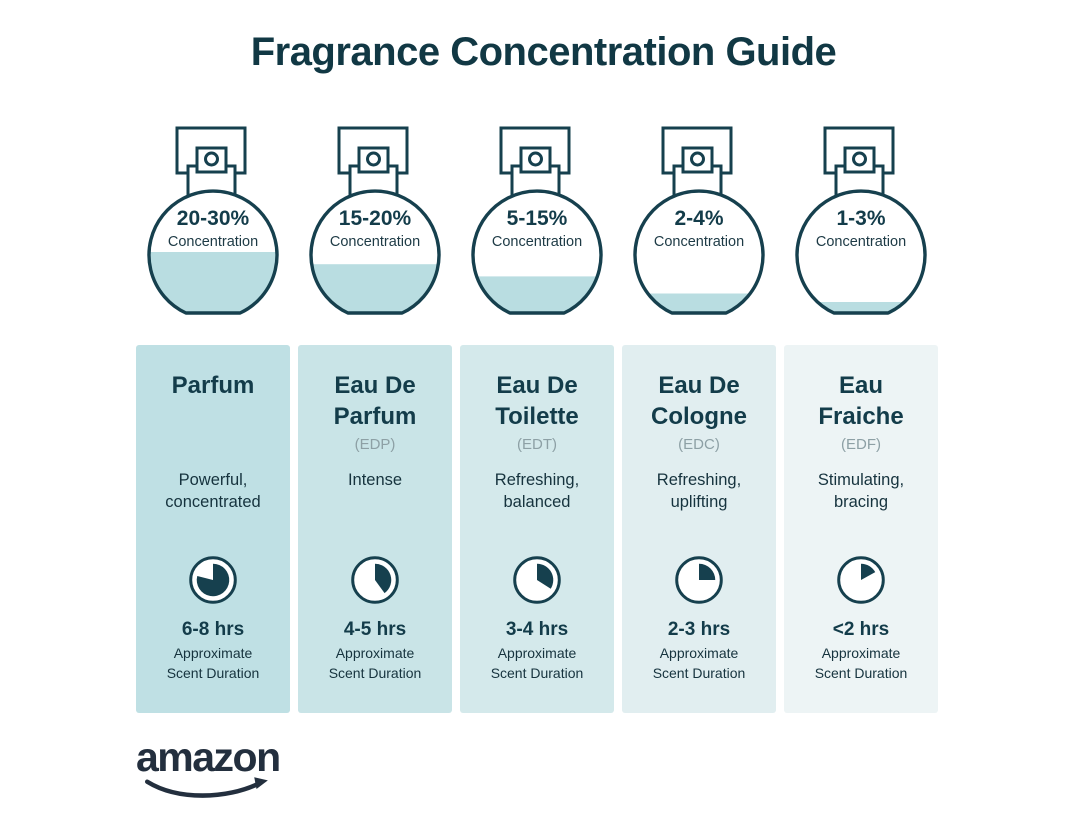 The height and width of the screenshot is (829, 1087). I want to click on concentration-value: 1-3%, so click(861, 218).